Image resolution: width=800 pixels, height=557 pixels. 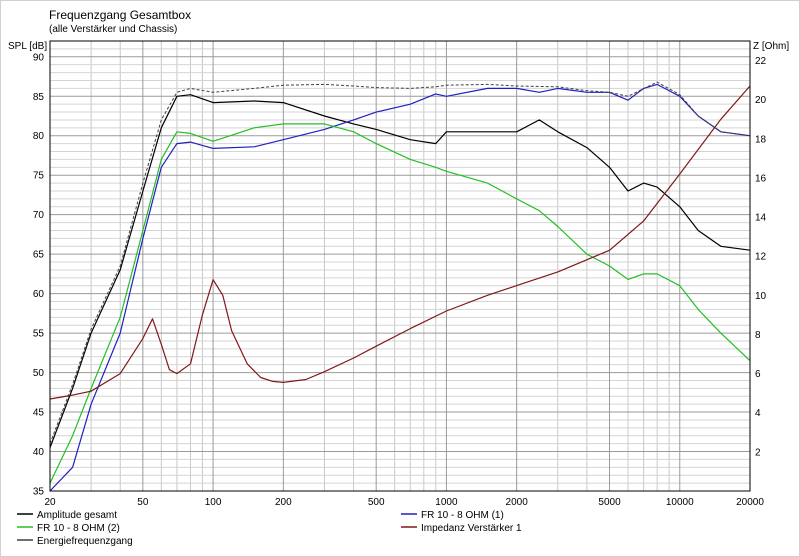 I want to click on x-tick-label: 20, so click(x=50, y=502).